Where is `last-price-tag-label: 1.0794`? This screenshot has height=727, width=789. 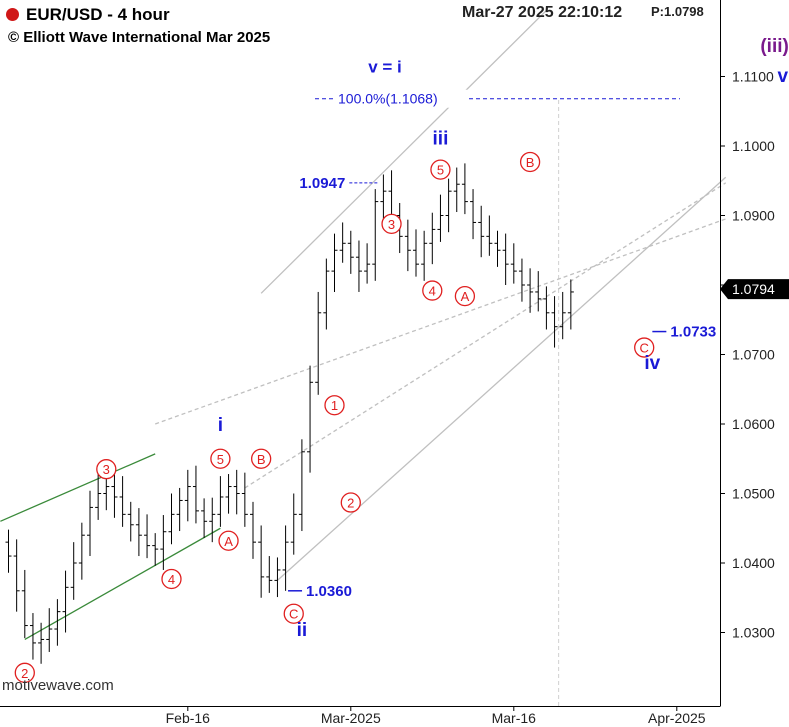
last-price-tag-label: 1.0794 is located at coordinates (753, 289).